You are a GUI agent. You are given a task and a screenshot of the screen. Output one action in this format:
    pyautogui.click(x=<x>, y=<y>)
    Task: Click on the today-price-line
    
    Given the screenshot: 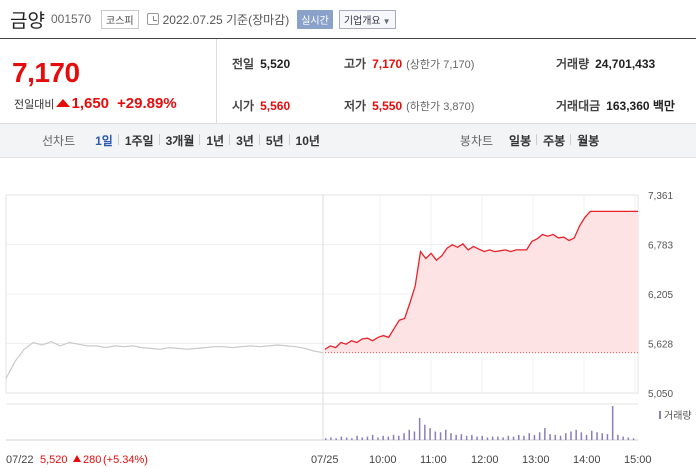 What is the action you would take?
    pyautogui.click(x=481, y=280)
    